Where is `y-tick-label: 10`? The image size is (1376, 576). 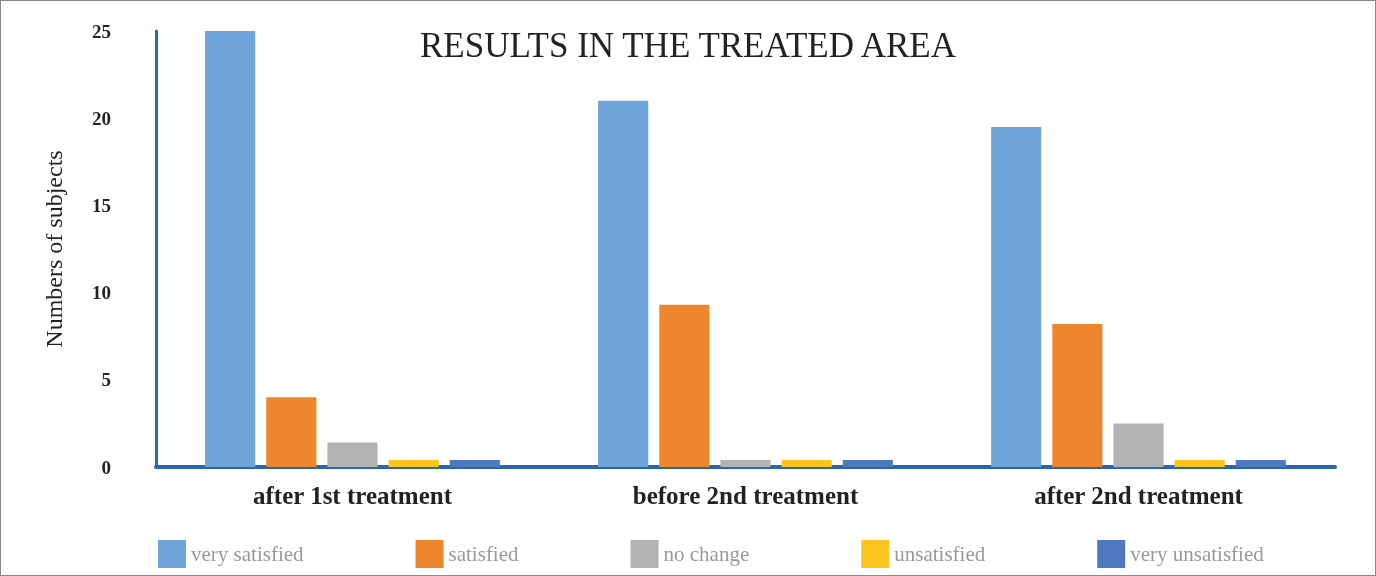
y-tick-label: 10 is located at coordinates (101, 293).